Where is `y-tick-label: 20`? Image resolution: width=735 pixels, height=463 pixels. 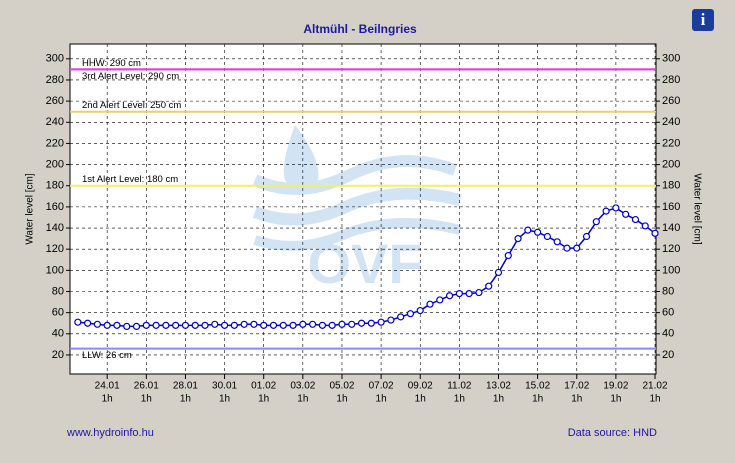
y-tick-label: 20 is located at coordinates (58, 355).